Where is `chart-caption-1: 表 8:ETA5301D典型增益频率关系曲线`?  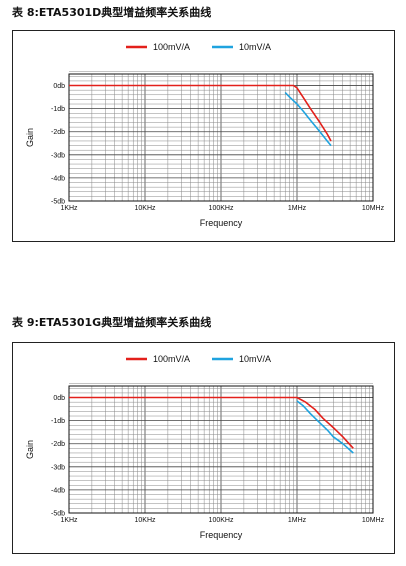 chart-caption-1: 表 8:ETA5301D典型增益频率关系曲线 is located at coordinates (112, 12).